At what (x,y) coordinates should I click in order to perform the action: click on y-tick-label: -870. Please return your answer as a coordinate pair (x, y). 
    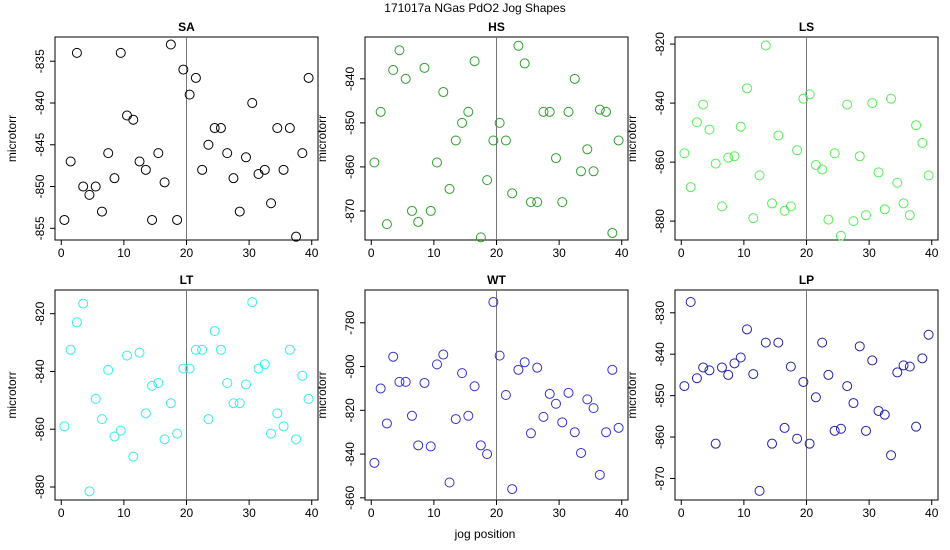
    Looking at the image, I should click on (660, 478).